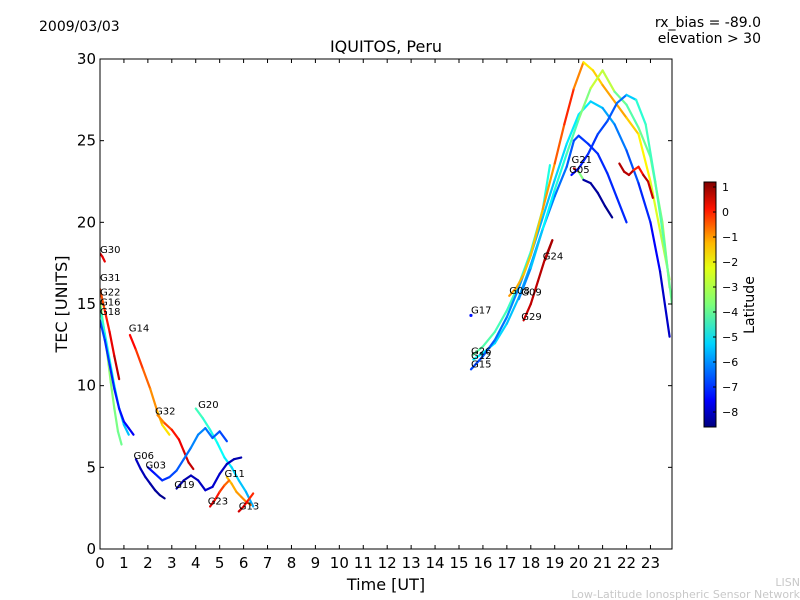 The height and width of the screenshot is (600, 800). What do you see at coordinates (165, 412) in the screenshot?
I see `series-label-g32: G32` at bounding box center [165, 412].